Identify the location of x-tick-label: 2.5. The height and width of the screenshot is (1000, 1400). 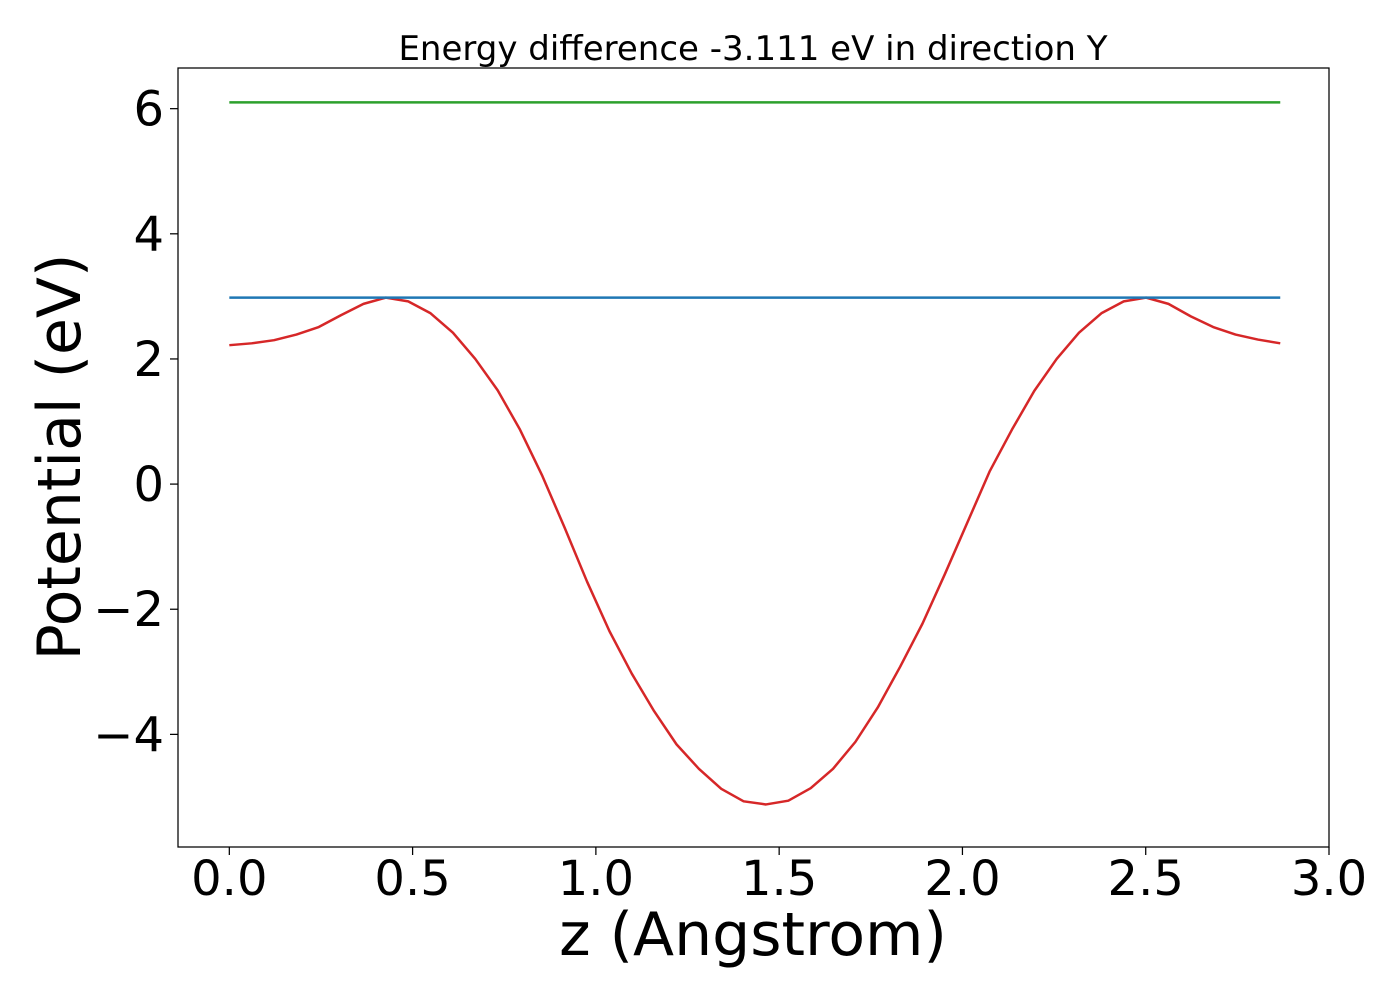
(1146, 879).